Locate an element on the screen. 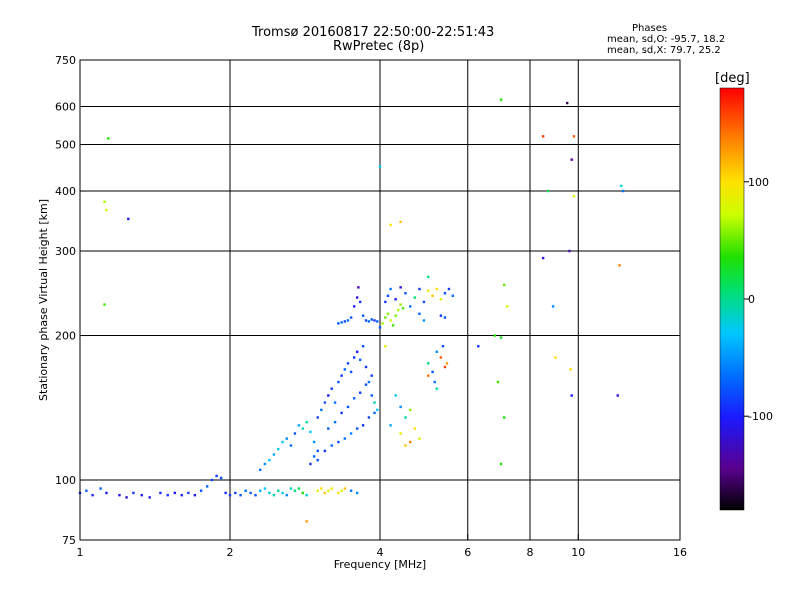 Image resolution: width=800 pixels, height=600 pixels. stats-line-o: mean, sd,O: -95.7, 18.2 is located at coordinates (666, 39).